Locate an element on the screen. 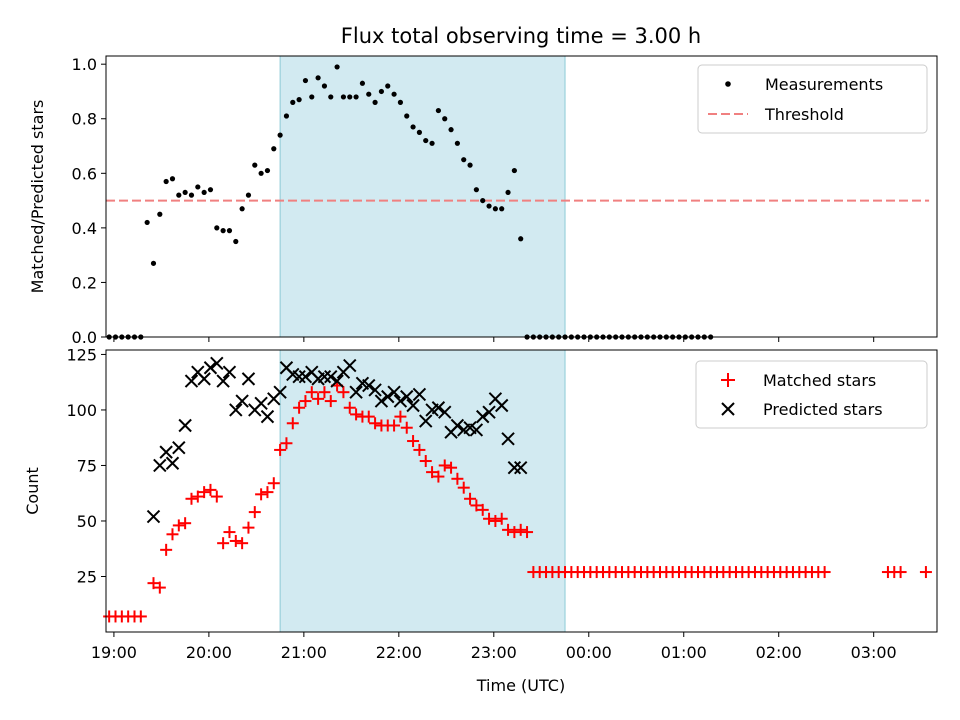 The image size is (960, 720). bottom-x-tick-label-2: 21:00 is located at coordinates (304, 652).